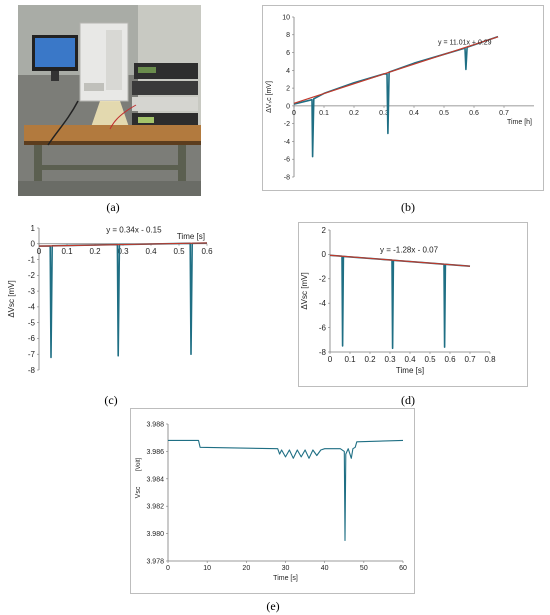 Image resolution: width=550 pixels, height=615 pixels. What do you see at coordinates (32, 322) in the screenshot?
I see `y-tick-label: -5` at bounding box center [32, 322].